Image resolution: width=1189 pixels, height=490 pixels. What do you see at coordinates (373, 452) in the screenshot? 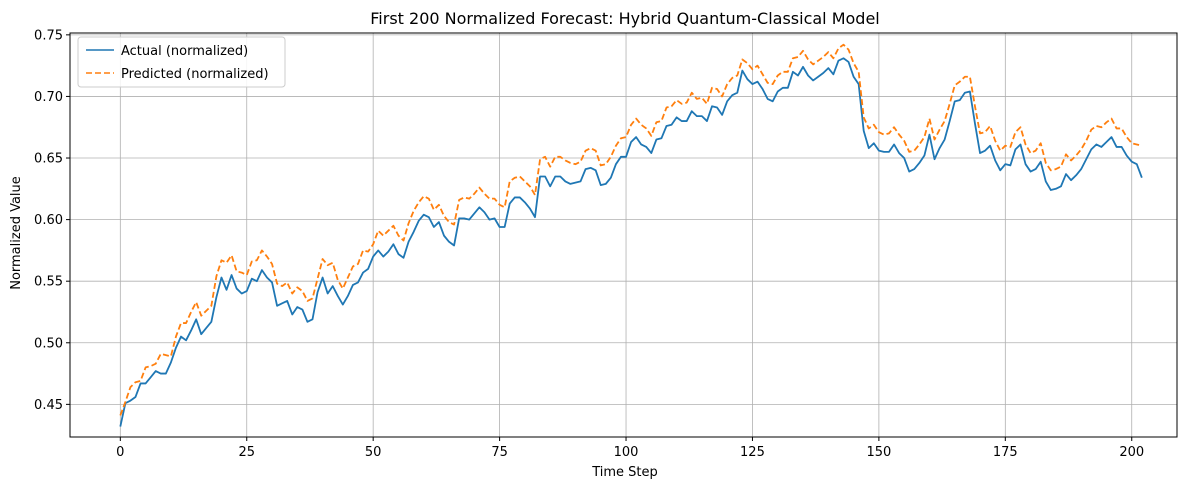
I see `x-tick-label: 50` at bounding box center [373, 452].